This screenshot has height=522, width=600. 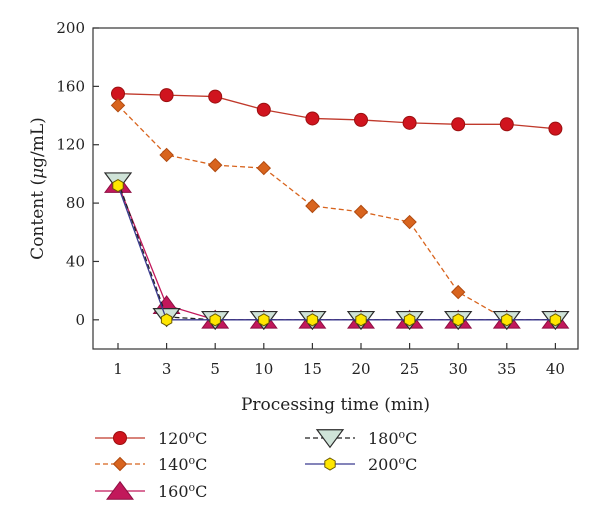 What do you see at coordinates (38, 188) in the screenshot?
I see `y-axis-label: Content (μg/mL)` at bounding box center [38, 188].